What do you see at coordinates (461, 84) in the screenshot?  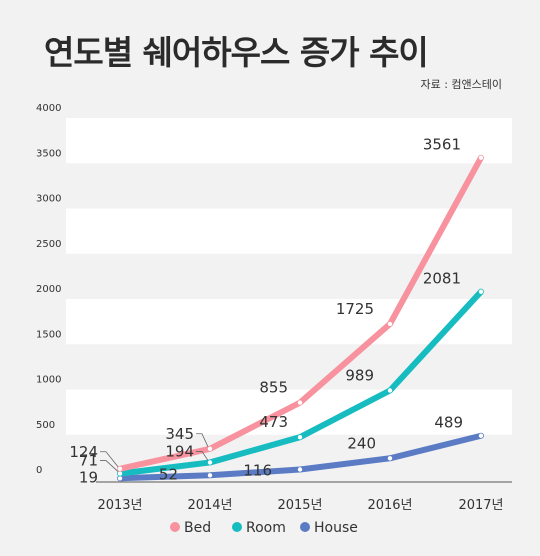 I see `source-note: 자료 : 컴앤스테이` at bounding box center [461, 84].